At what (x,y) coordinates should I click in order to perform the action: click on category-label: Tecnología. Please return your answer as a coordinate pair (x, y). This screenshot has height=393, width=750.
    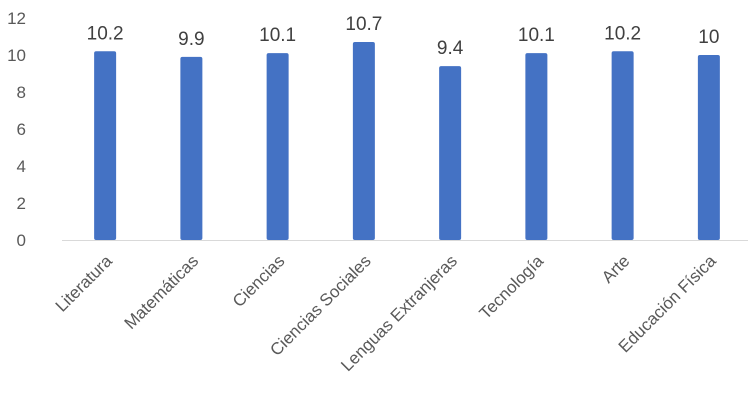
    Looking at the image, I should click on (512, 287).